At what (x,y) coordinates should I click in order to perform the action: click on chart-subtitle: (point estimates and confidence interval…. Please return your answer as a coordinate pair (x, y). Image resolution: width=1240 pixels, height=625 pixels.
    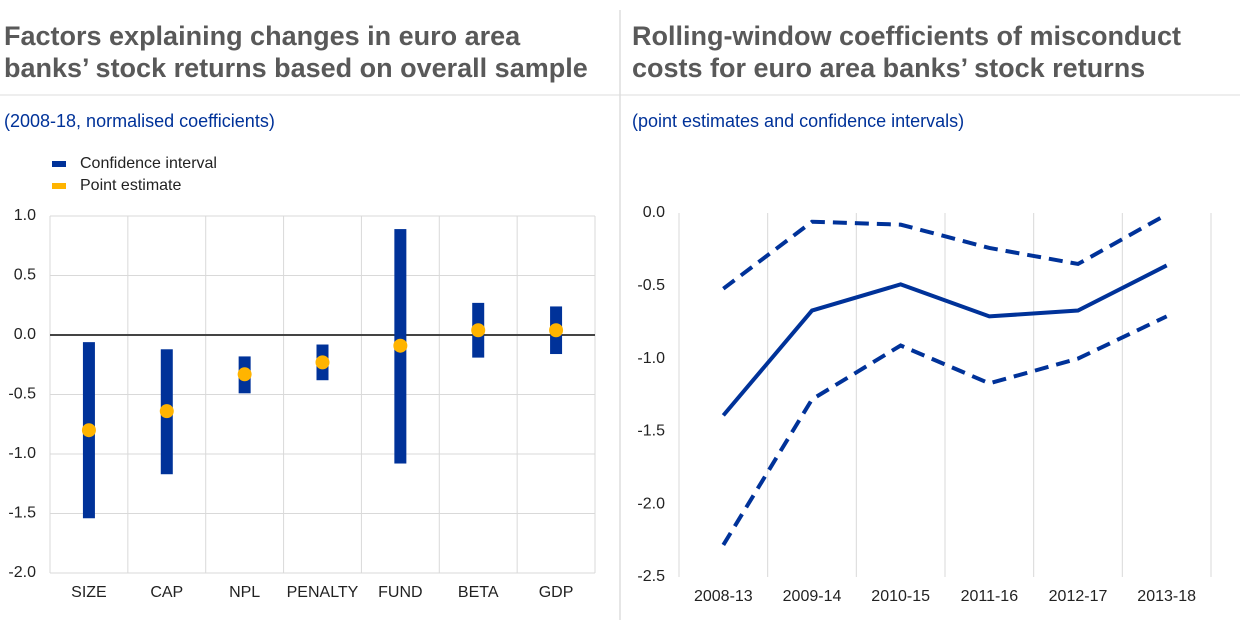
    Looking at the image, I should click on (798, 121).